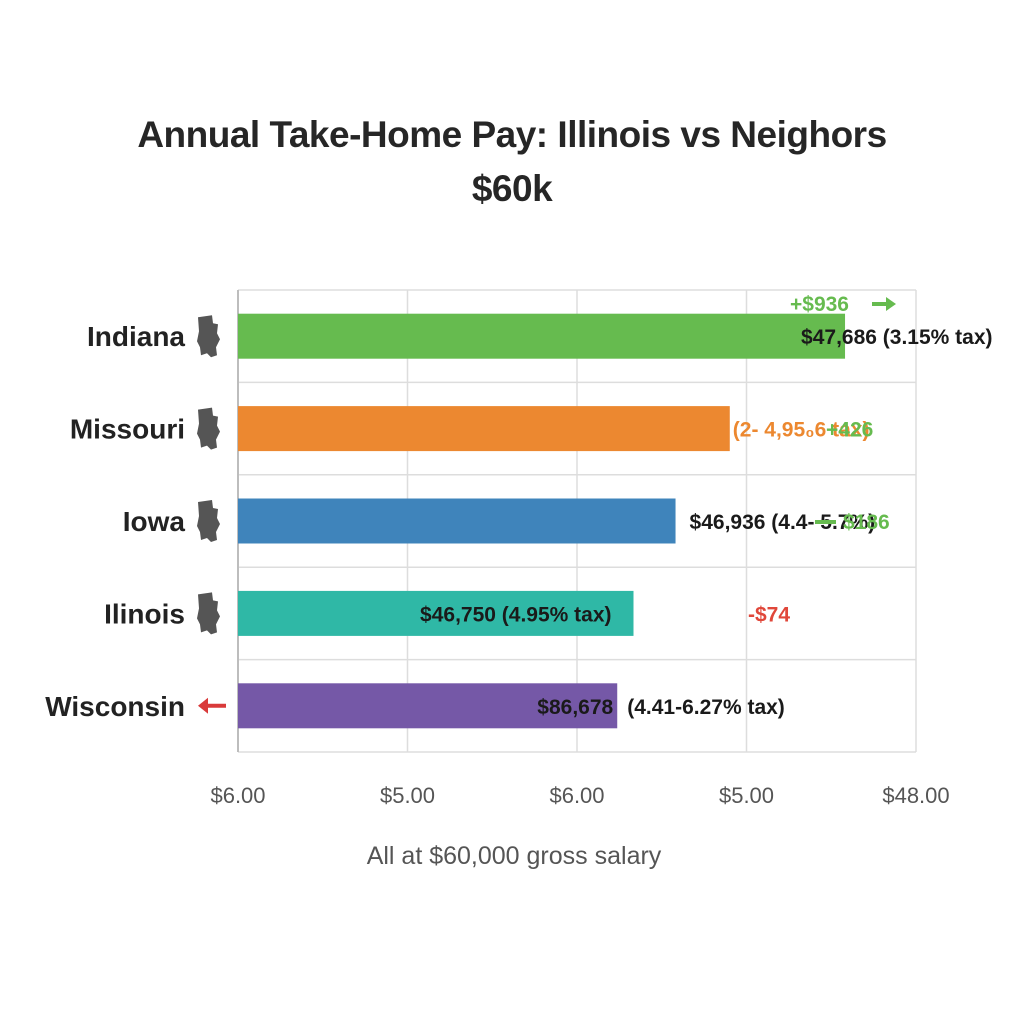  What do you see at coordinates (706, 707) in the screenshot?
I see `value-label-extra: (4.41-6.27% tax)` at bounding box center [706, 707].